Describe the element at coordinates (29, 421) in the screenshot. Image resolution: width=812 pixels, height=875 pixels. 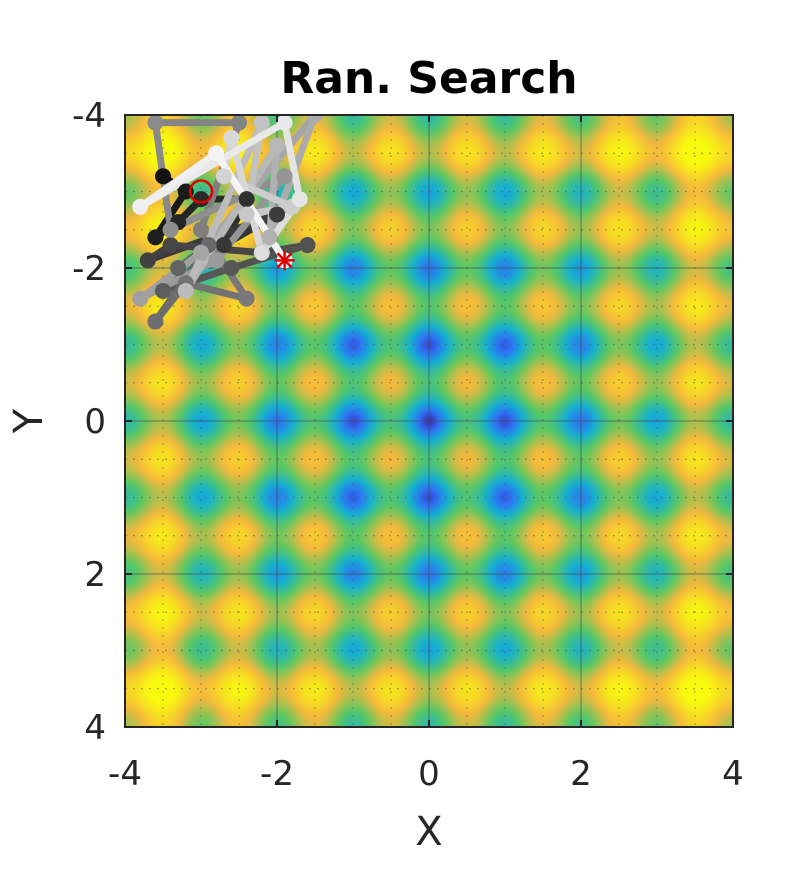
I see `y-axis-label: Y` at that location.